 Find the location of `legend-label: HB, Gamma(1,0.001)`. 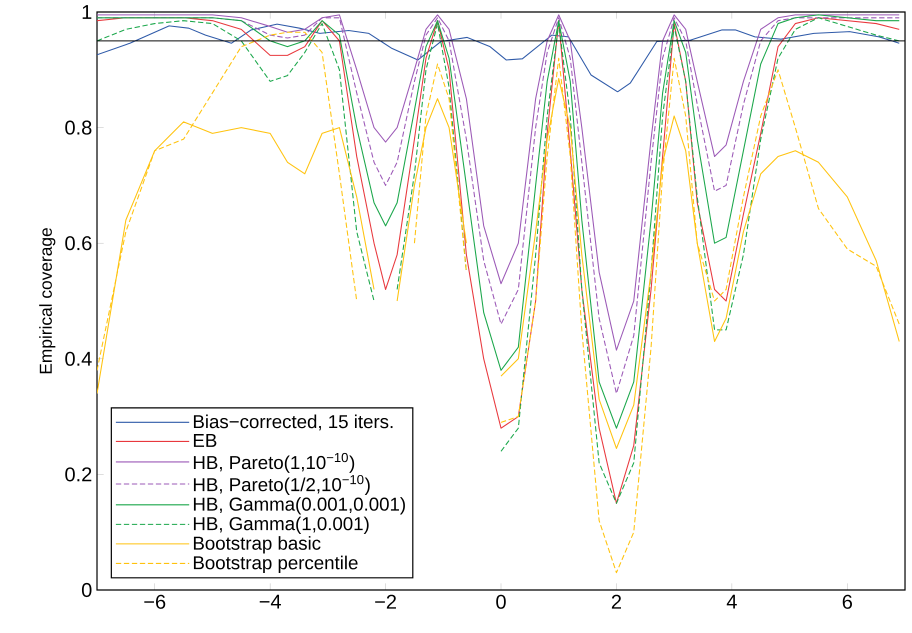

legend-label: HB, Gamma(1,0.001) is located at coordinates (281, 525).